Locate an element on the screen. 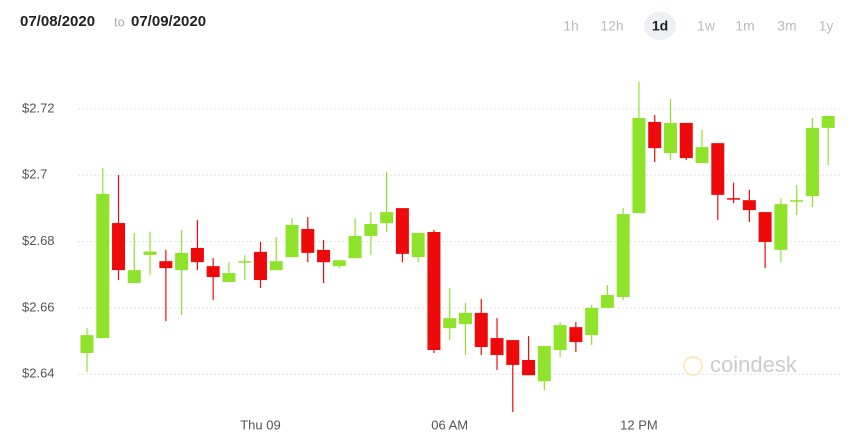  watermark: coindesk is located at coordinates (754, 364).